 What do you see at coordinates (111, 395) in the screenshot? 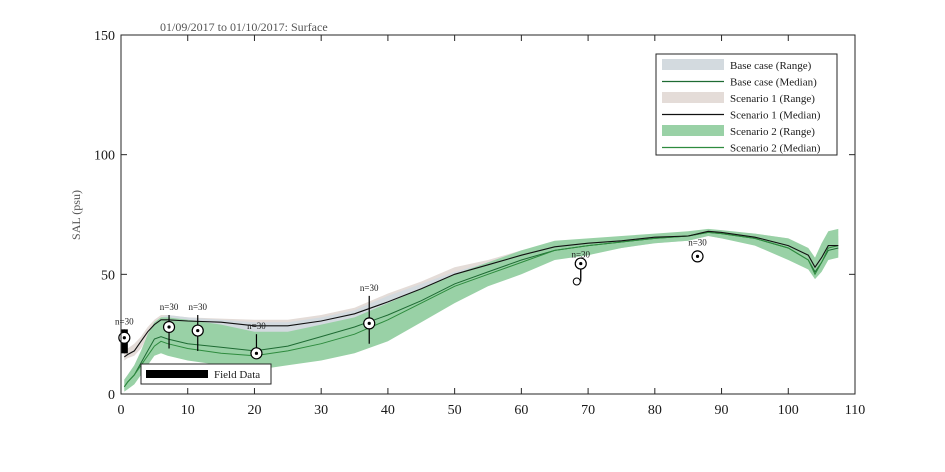
I see `y-tick-label: 0` at bounding box center [111, 395].